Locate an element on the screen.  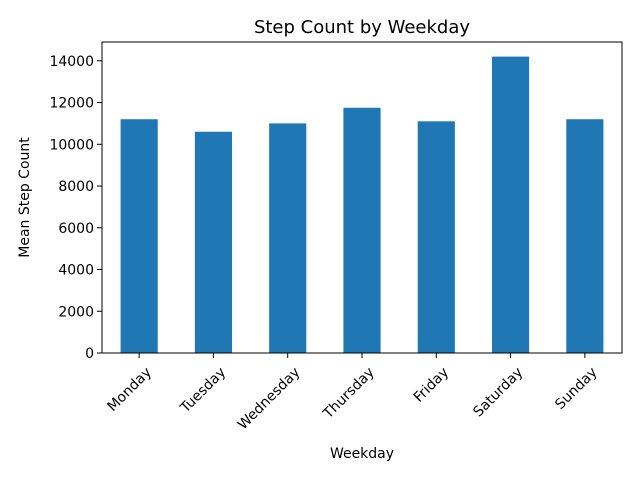
bar-tuesday is located at coordinates (213, 242).